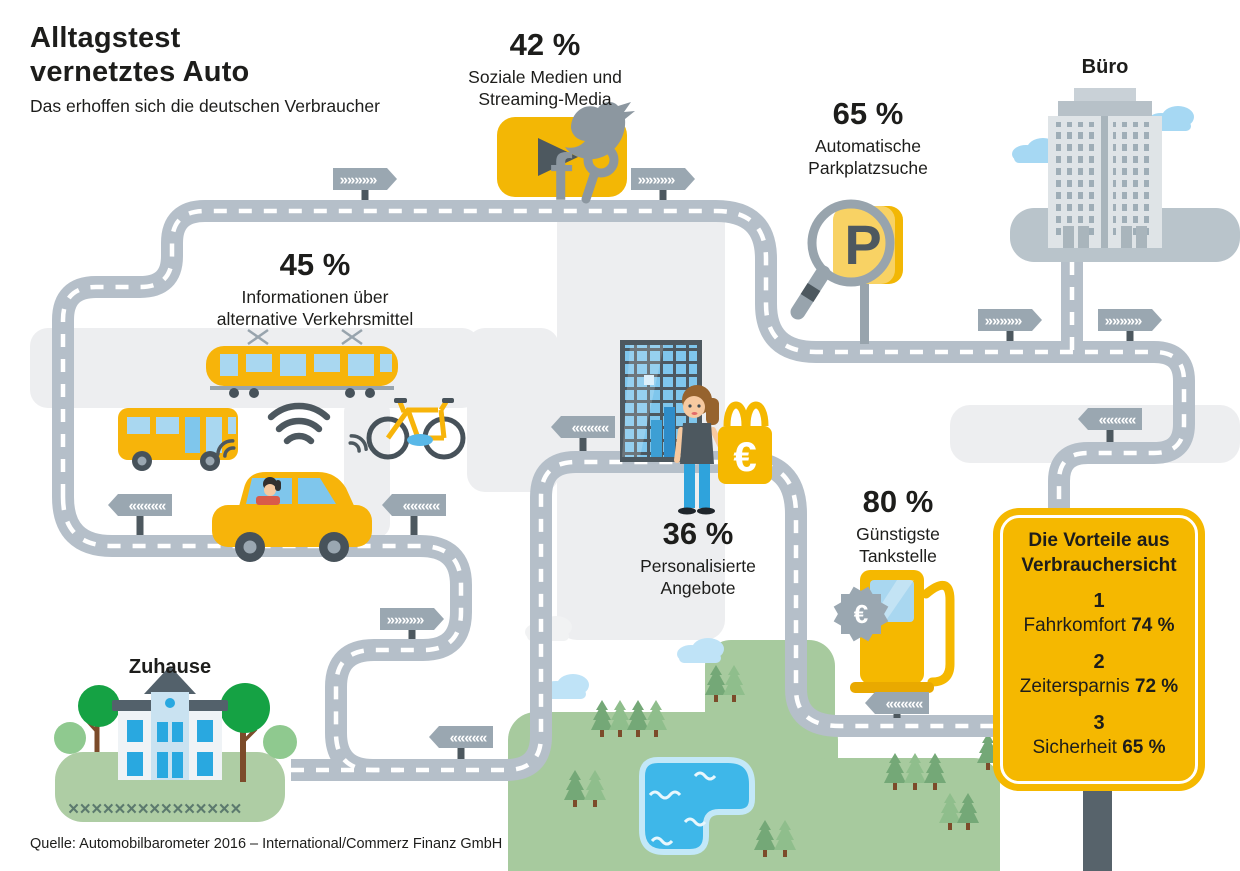 The width and height of the screenshot is (1240, 871). Describe the element at coordinates (155, 809) in the screenshot. I see `fence-icon: ×××××××××××××××` at that location.